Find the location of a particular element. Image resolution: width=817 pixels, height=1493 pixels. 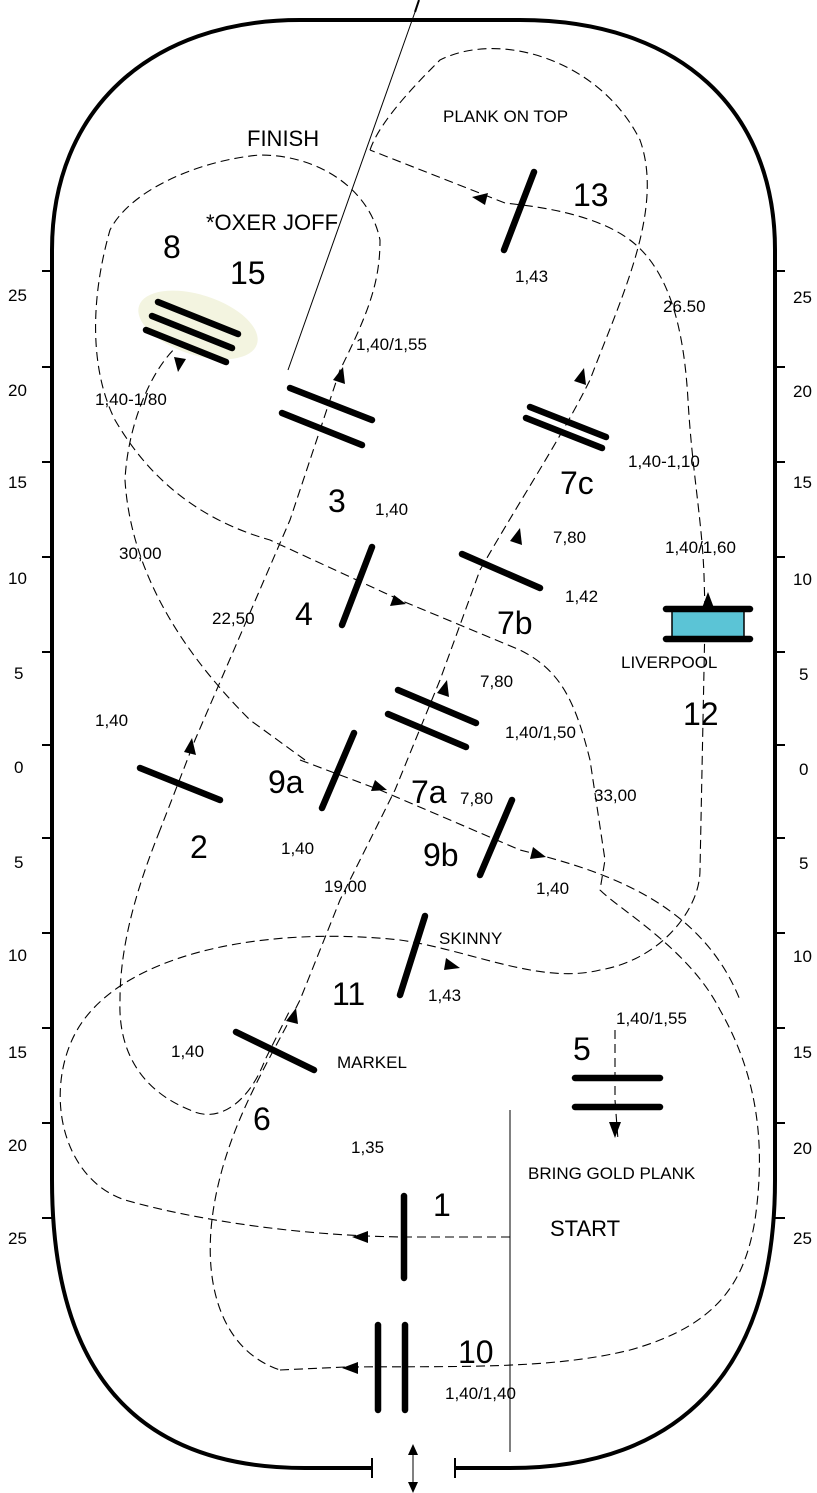

fence-12-liverpool is located at coordinates (708, 624).